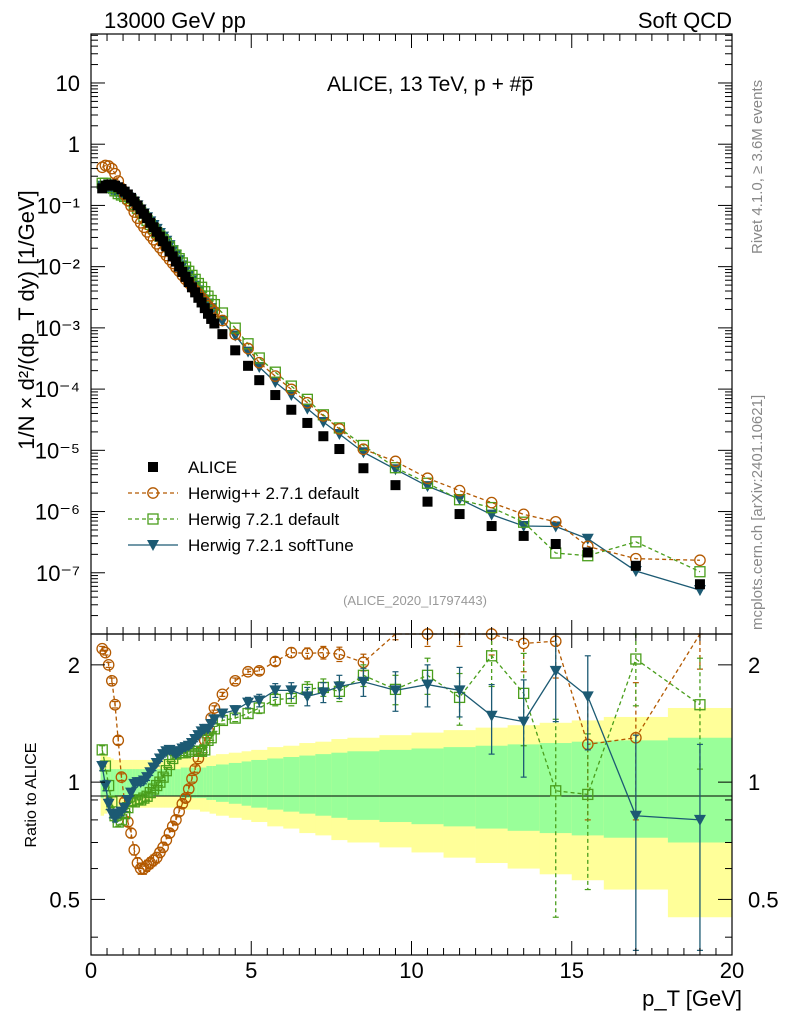 This screenshot has height=1024, width=786. I want to click on y-tick-label: 10⁻¹, so click(58, 205).